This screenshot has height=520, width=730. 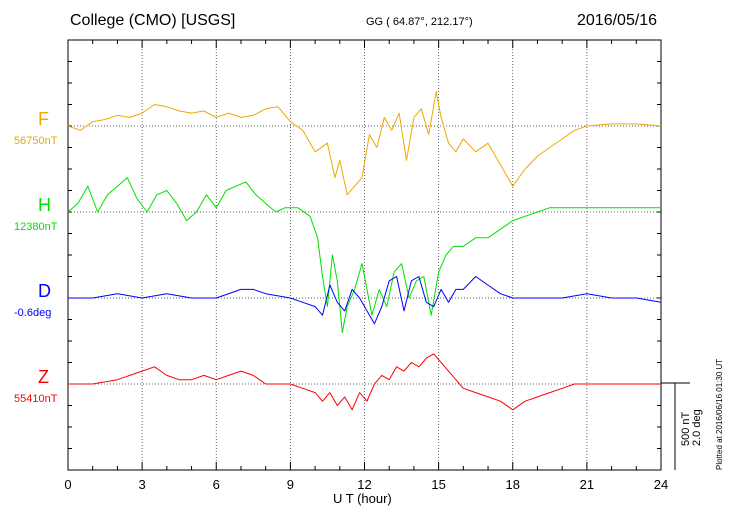 What do you see at coordinates (36, 141) in the screenshot?
I see `component-baseline-F: 56750nT` at bounding box center [36, 141].